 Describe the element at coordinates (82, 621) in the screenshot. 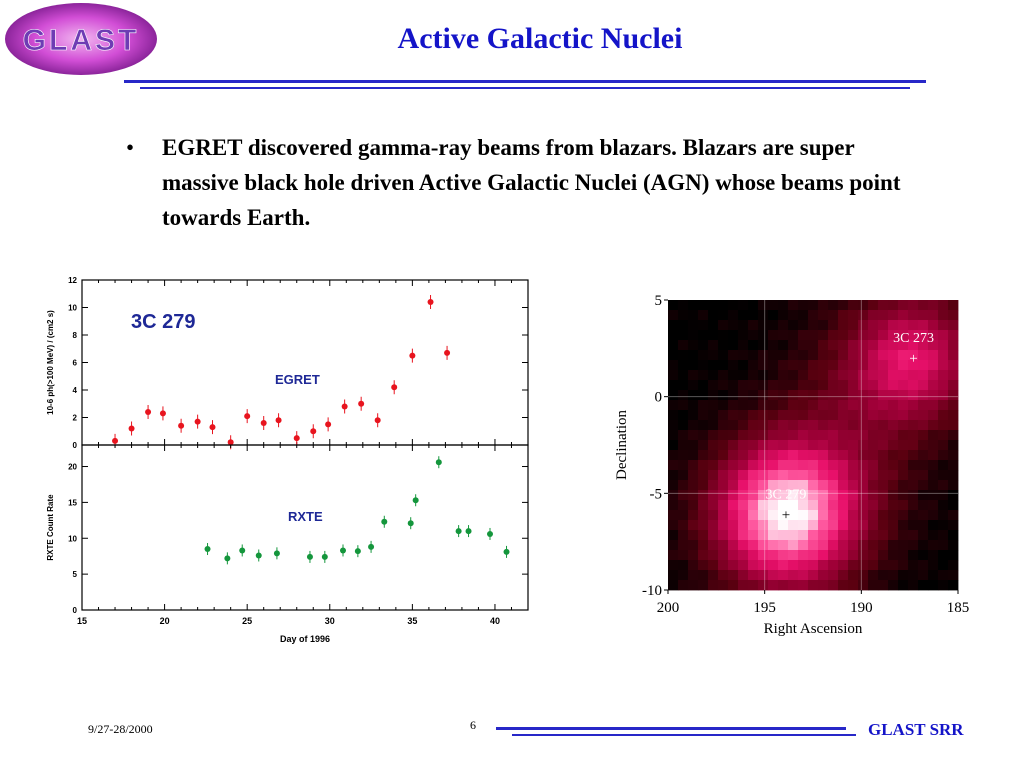

I see `x-tick-label: 15` at that location.